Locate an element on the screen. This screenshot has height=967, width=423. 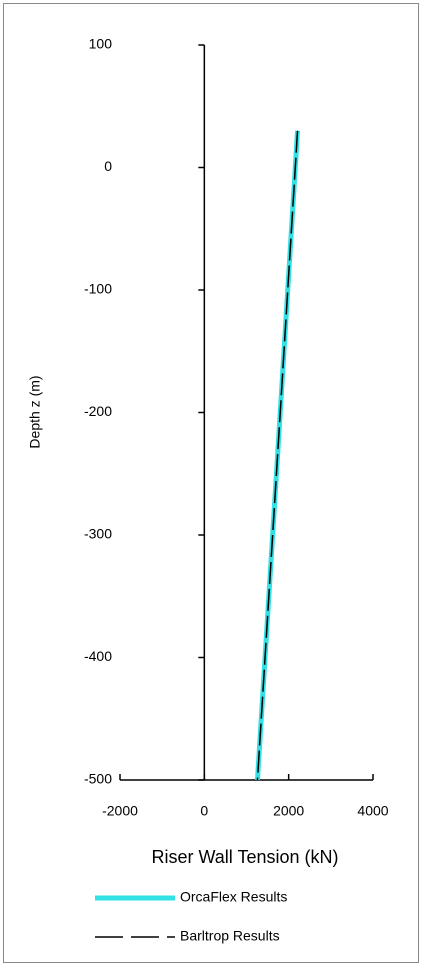
y-tick-label: -200 is located at coordinates (98, 411).